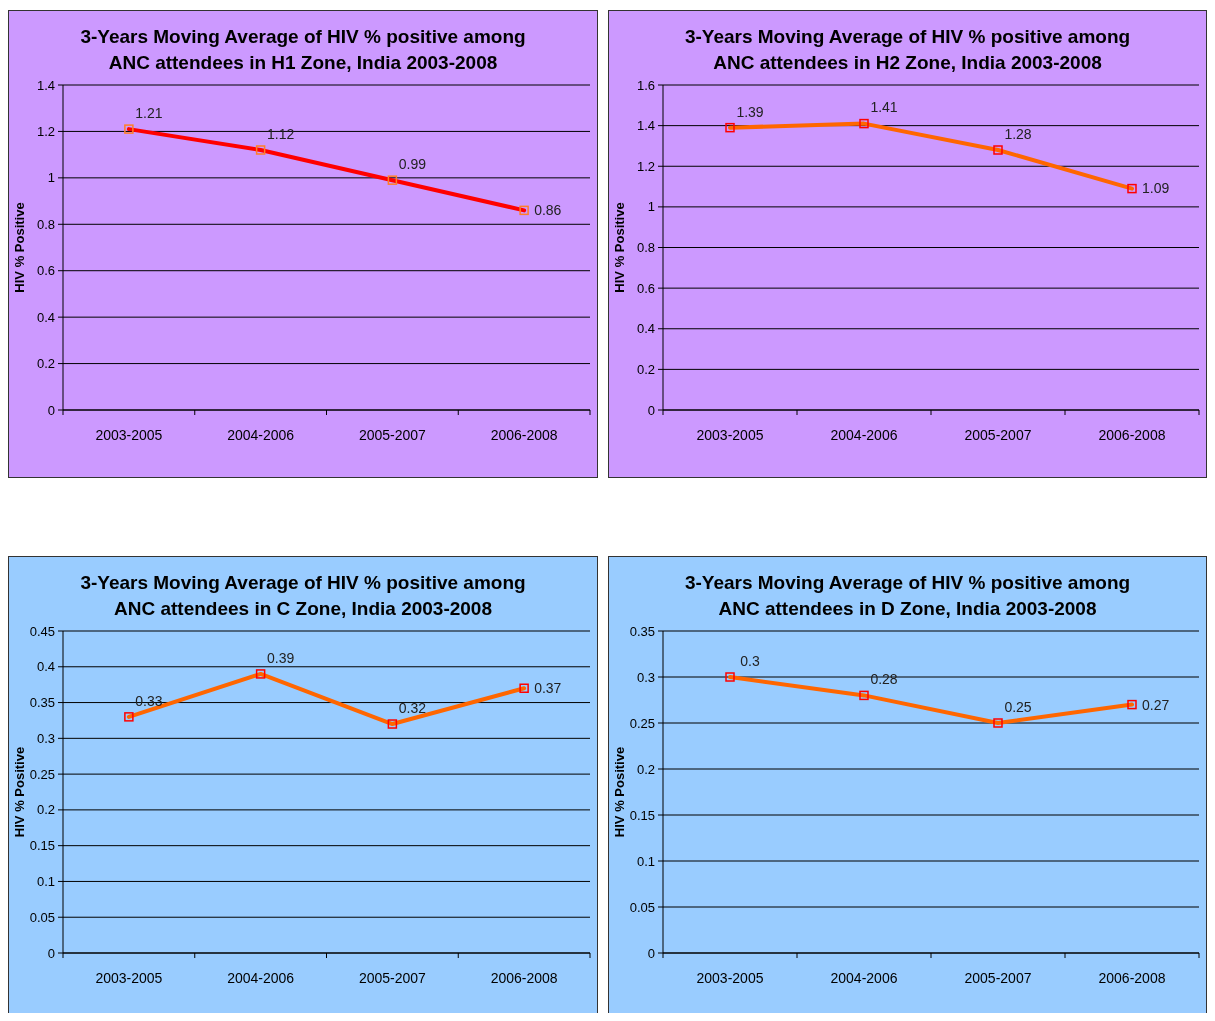 Image resolution: width=1215 pixels, height=1021 pixels. Describe the element at coordinates (884, 107) in the screenshot. I see `data-label: 1.41` at that location.